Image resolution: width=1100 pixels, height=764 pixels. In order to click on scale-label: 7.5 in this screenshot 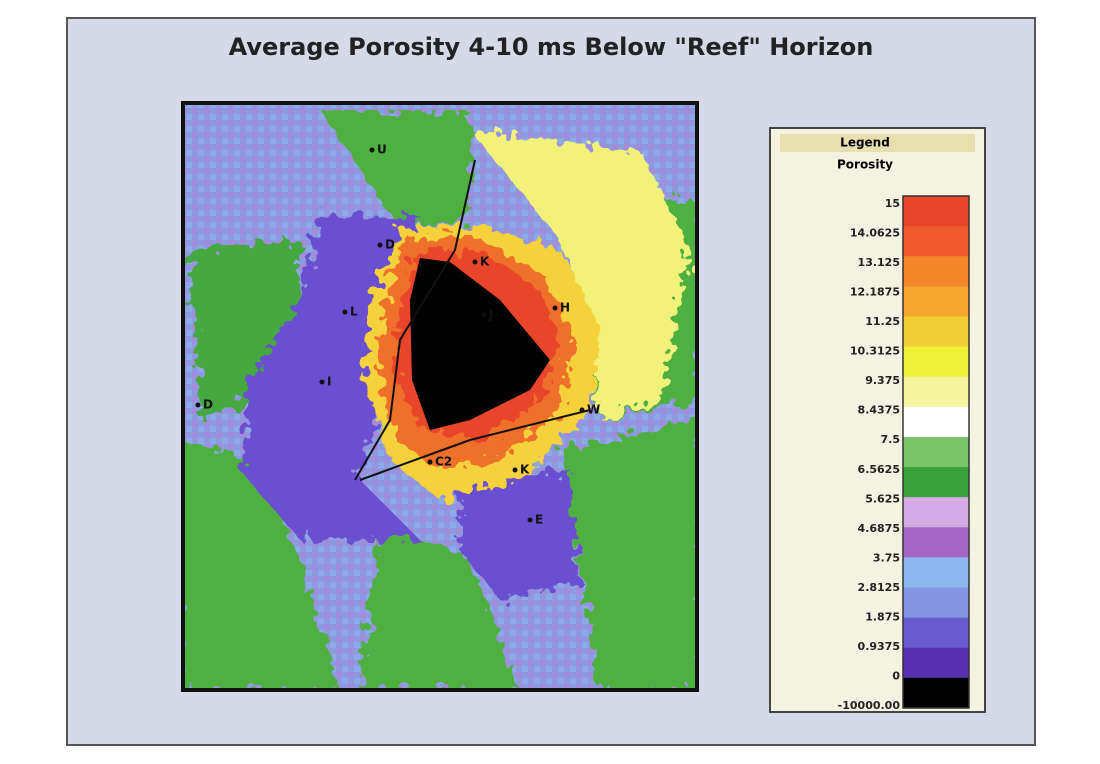, I will do `click(891, 439)`.